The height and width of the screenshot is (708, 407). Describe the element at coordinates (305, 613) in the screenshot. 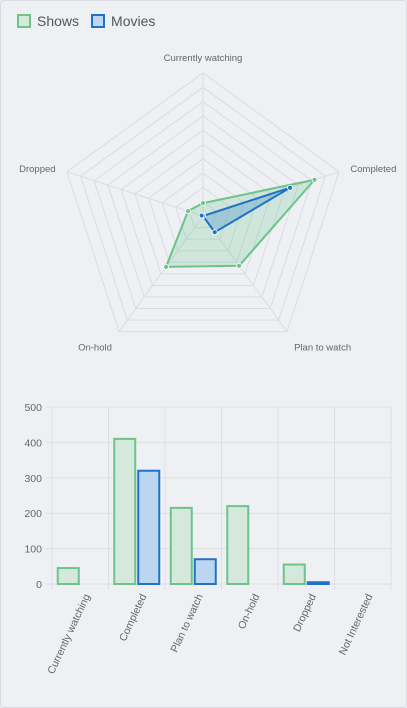

I see `bar-xtick-label-dropped: Dropped` at that location.